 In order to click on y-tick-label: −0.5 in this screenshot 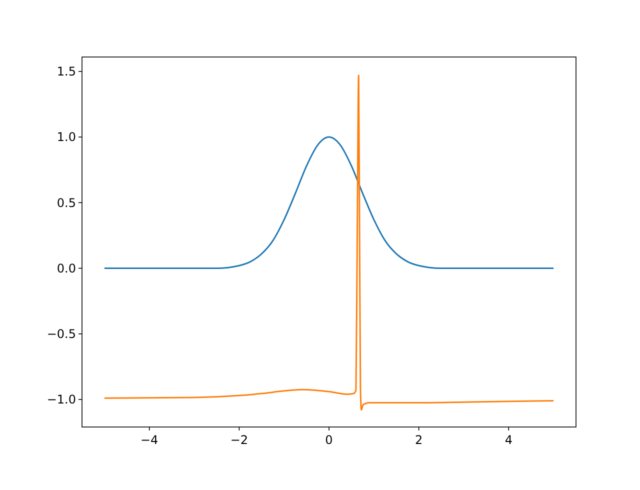, I will do `click(61, 334)`.